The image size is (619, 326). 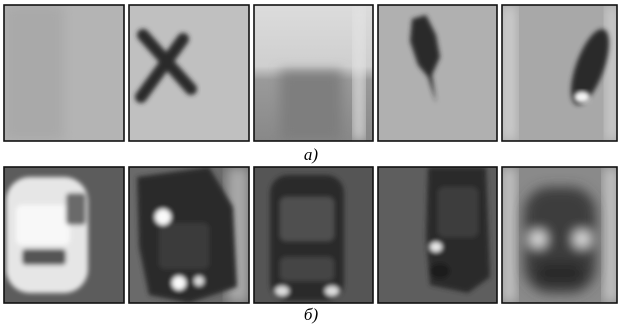 I want to click on row-caption: а), so click(x=311, y=154).